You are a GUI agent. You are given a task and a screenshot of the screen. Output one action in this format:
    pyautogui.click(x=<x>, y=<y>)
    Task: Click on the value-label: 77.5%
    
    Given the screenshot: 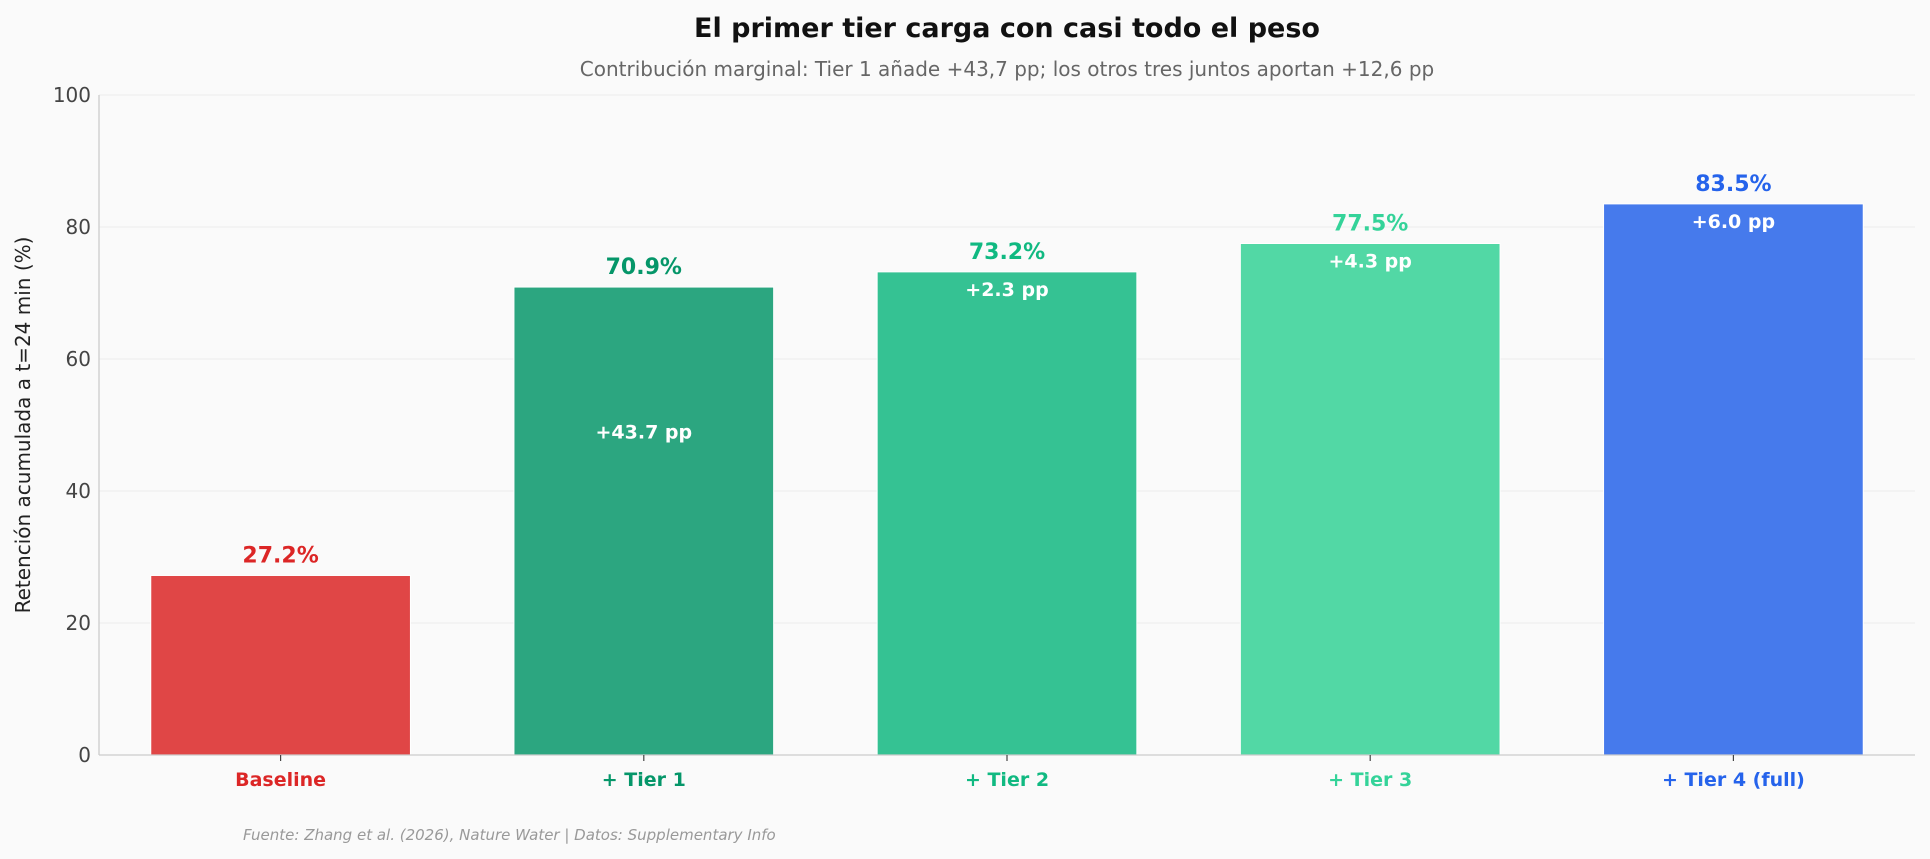 What is the action you would take?
    pyautogui.click(x=1370, y=224)
    